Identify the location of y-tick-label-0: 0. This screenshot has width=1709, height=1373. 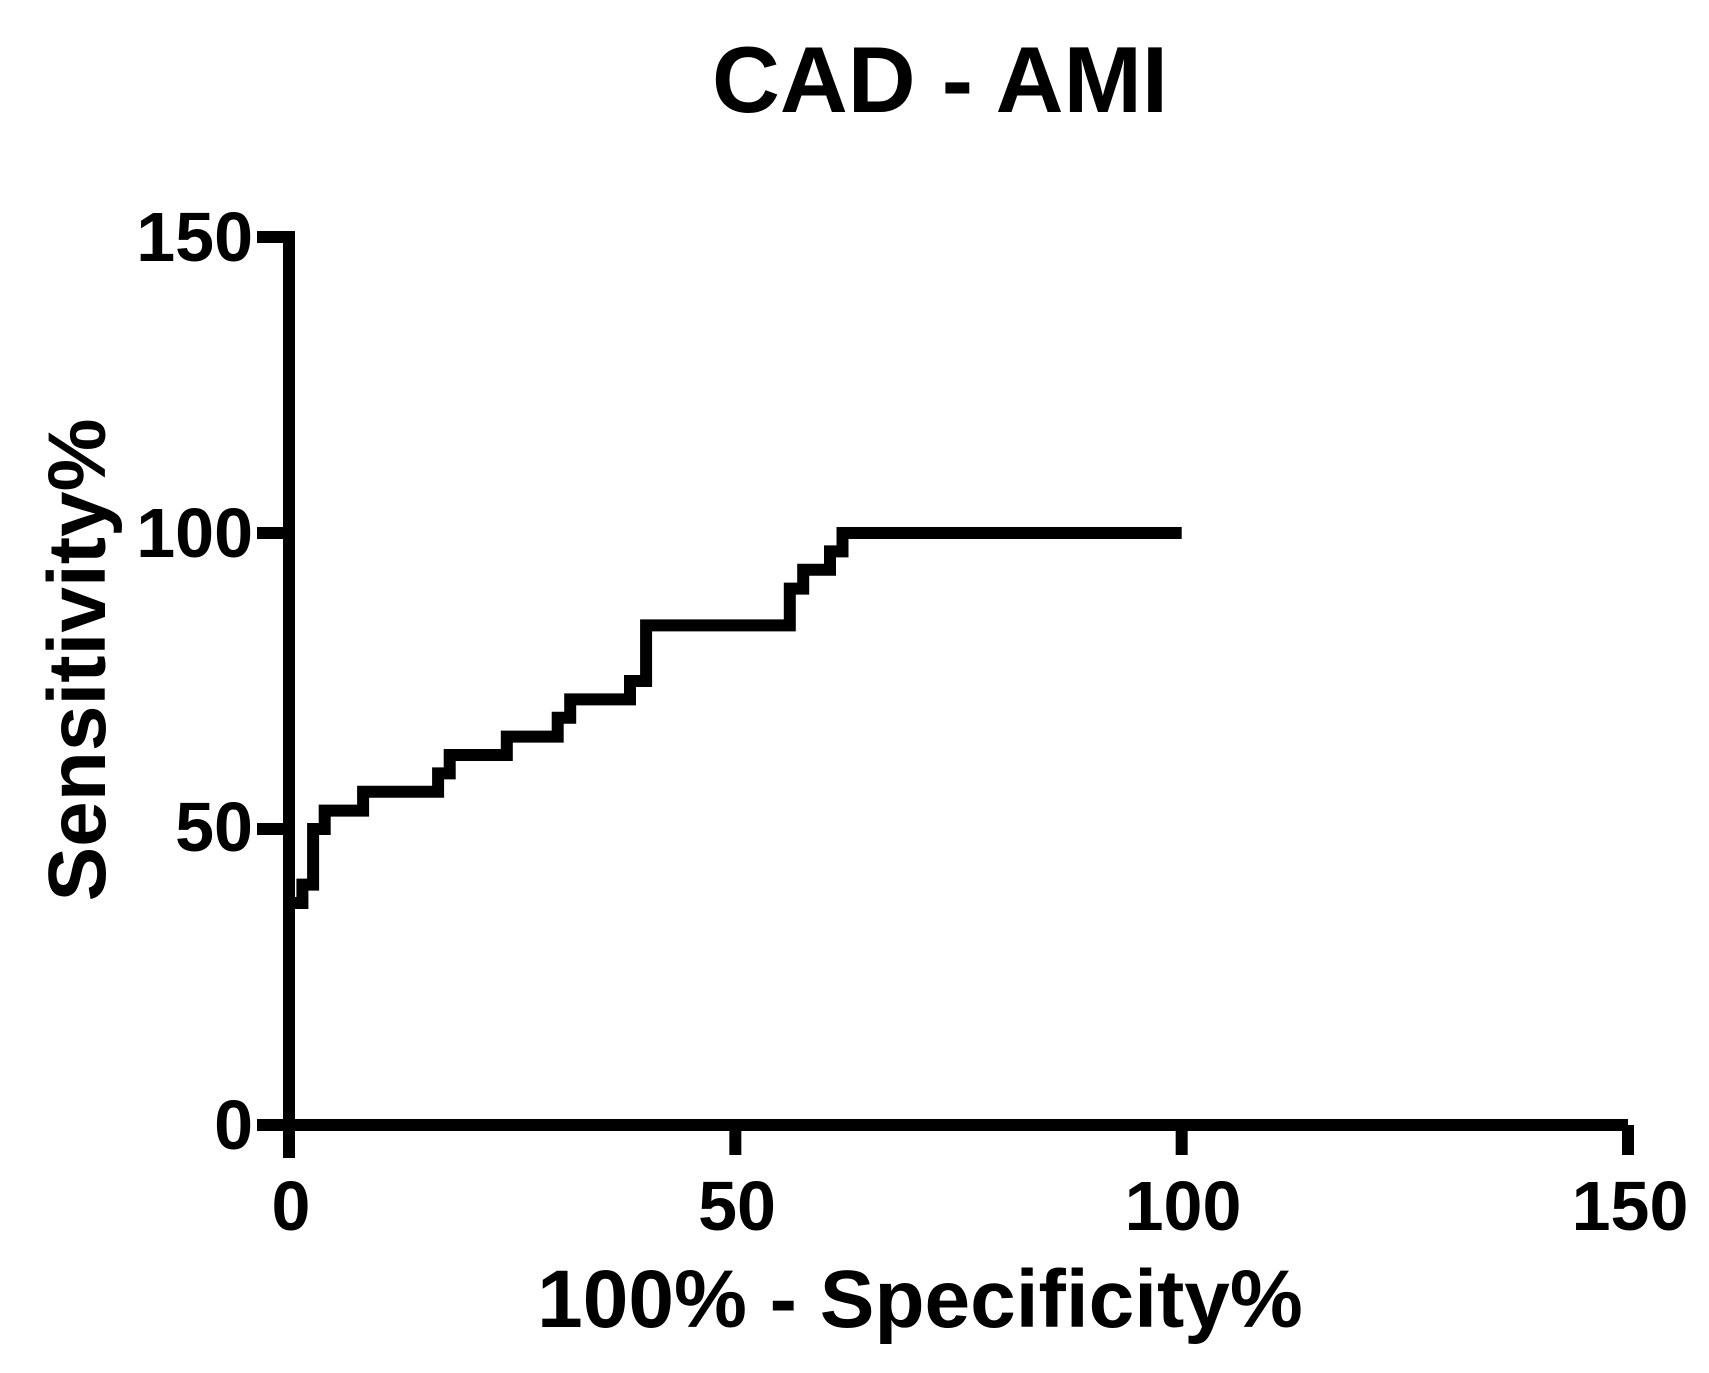
(233, 1125).